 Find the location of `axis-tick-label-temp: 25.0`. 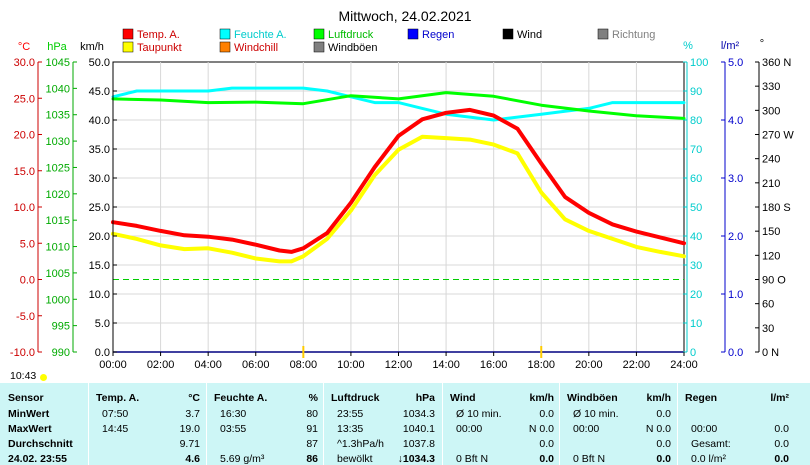

axis-tick-label-temp: 25.0 is located at coordinates (24, 99).